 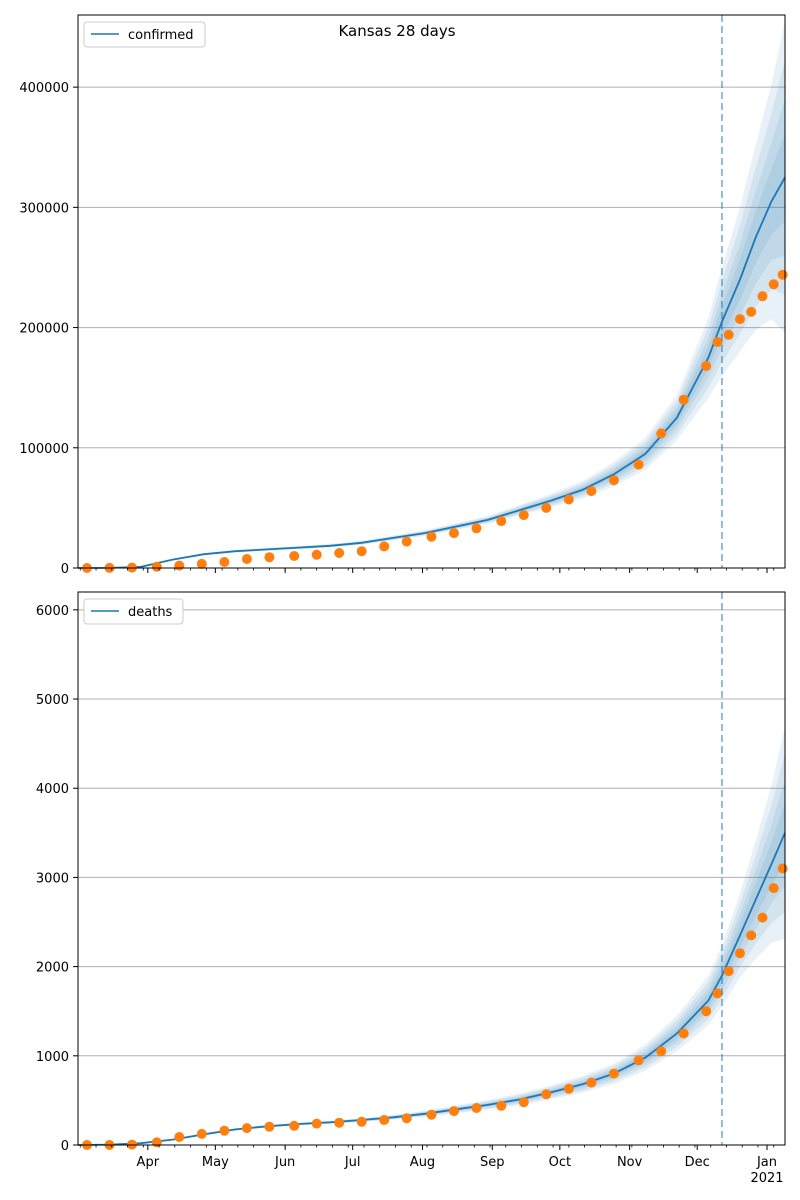 What do you see at coordinates (396, 31) in the screenshot?
I see `figure-title: Kansas 28 days` at bounding box center [396, 31].